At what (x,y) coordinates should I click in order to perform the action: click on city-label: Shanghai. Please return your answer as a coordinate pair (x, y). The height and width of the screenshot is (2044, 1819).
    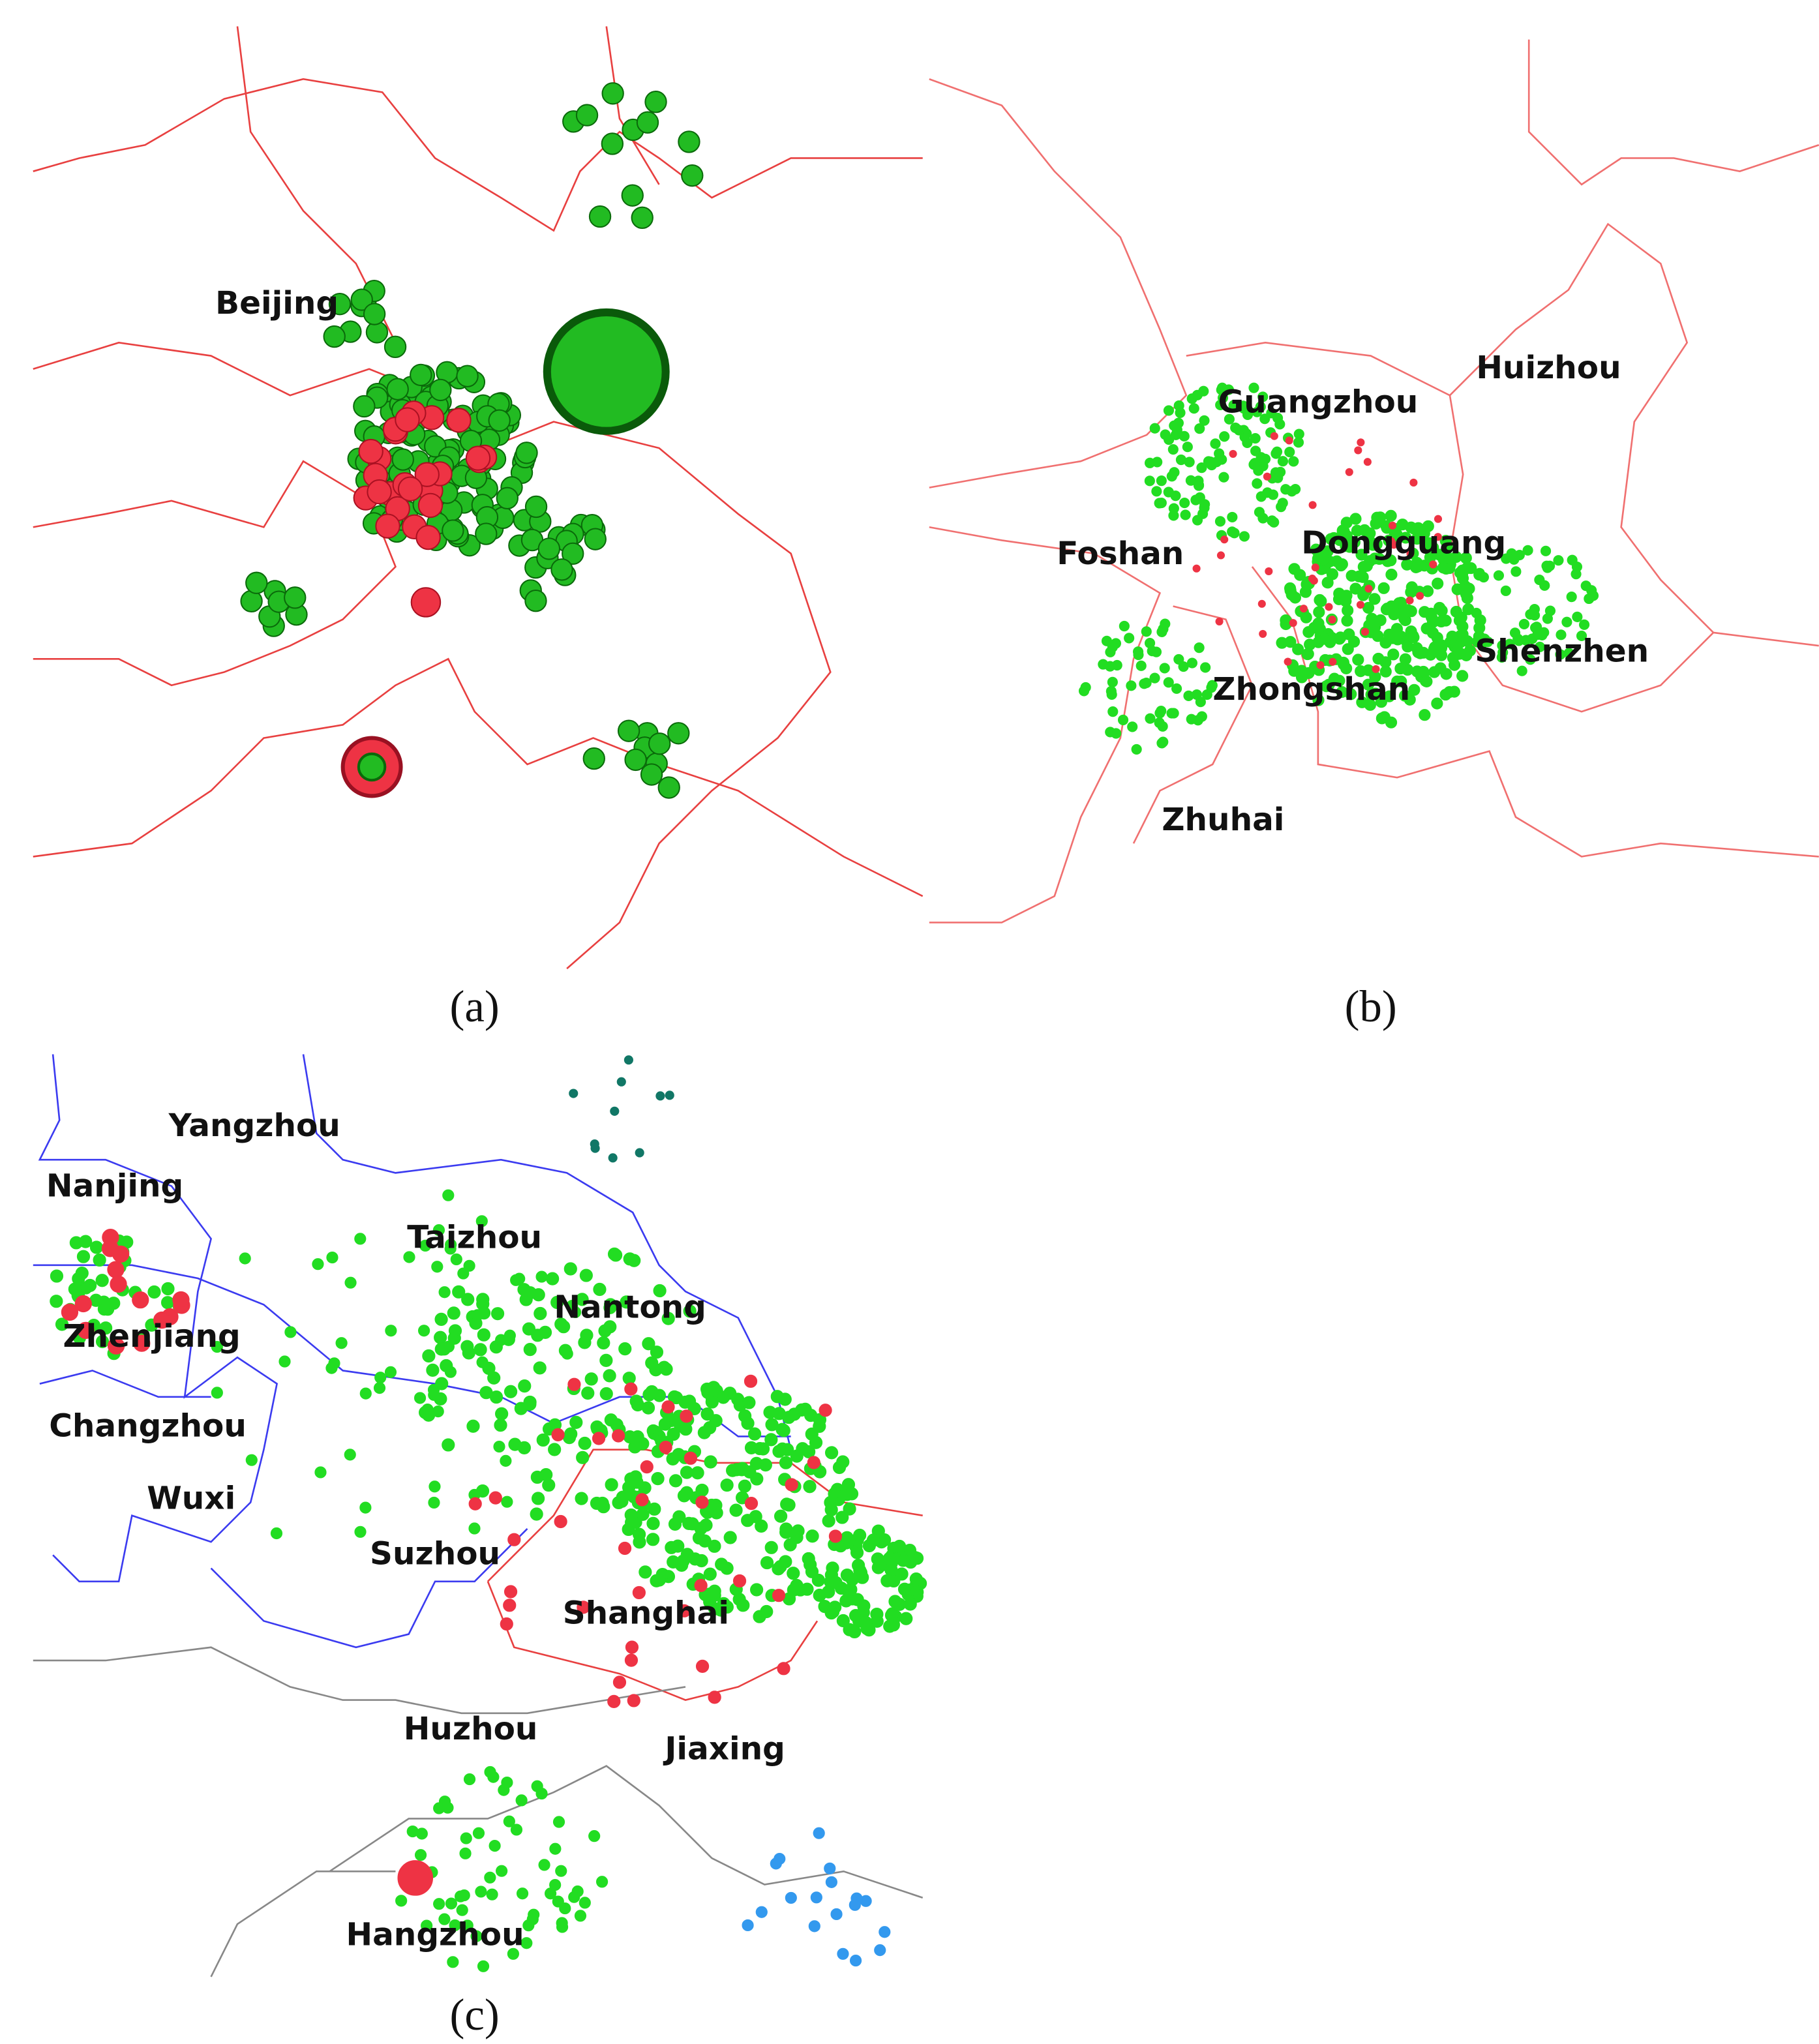
    Looking at the image, I should click on (646, 1613).